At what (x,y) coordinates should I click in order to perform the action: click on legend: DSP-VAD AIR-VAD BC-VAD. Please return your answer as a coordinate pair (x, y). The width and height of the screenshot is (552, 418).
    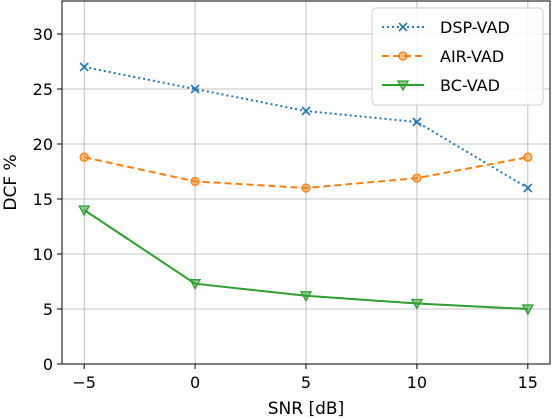
    Looking at the image, I should click on (457, 56).